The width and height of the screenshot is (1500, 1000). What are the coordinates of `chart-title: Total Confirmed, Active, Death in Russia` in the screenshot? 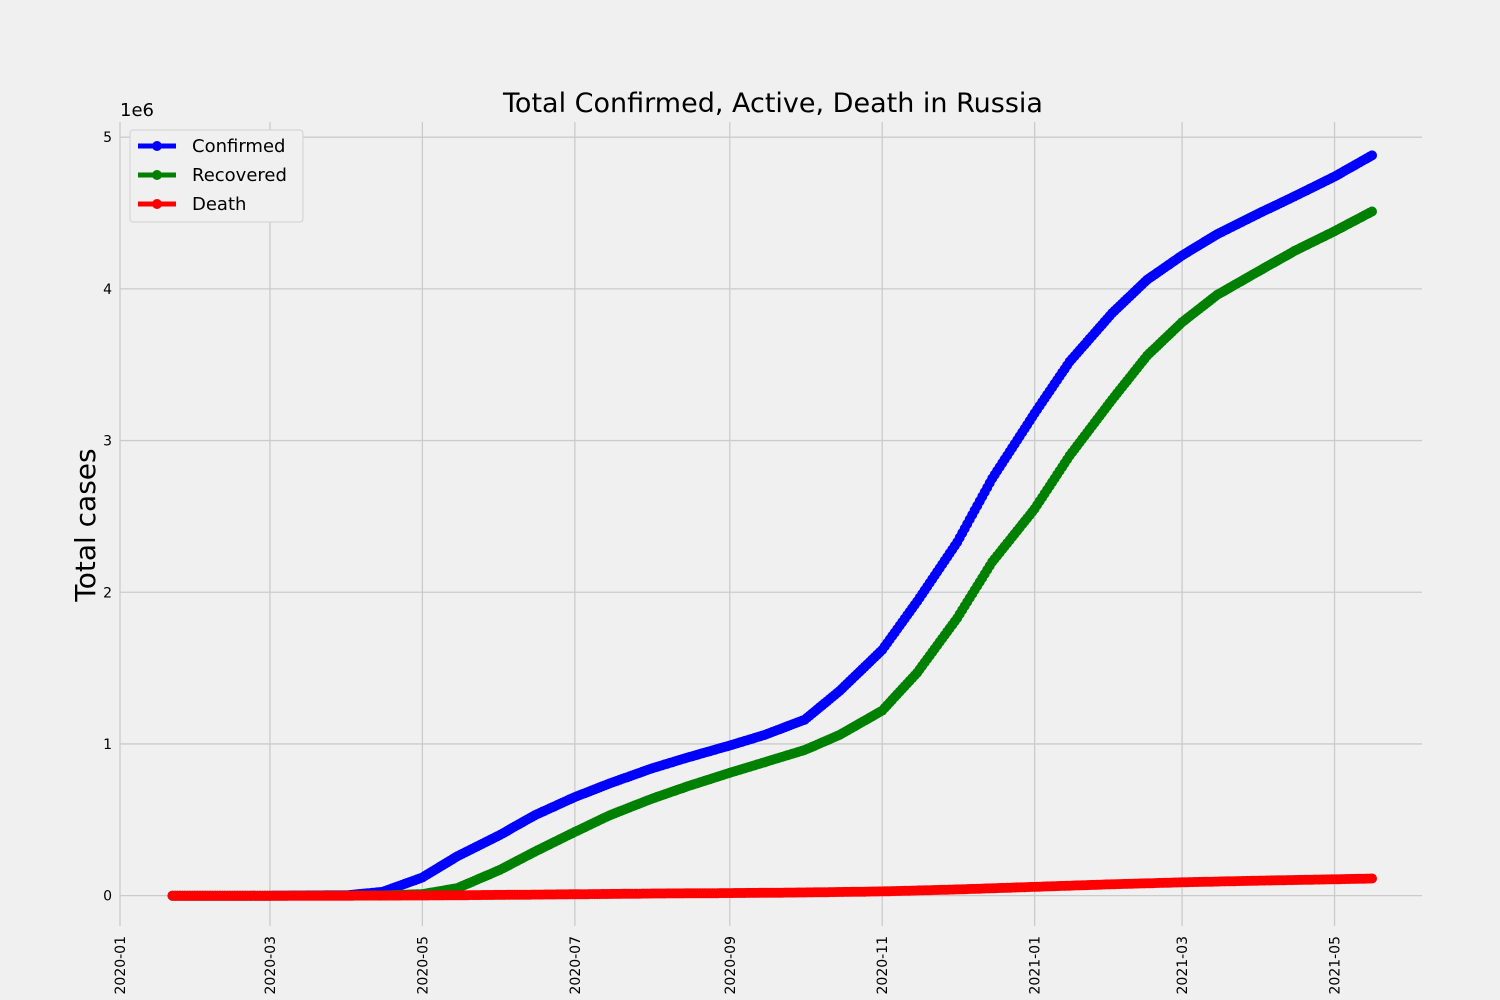 It's located at (772, 103).